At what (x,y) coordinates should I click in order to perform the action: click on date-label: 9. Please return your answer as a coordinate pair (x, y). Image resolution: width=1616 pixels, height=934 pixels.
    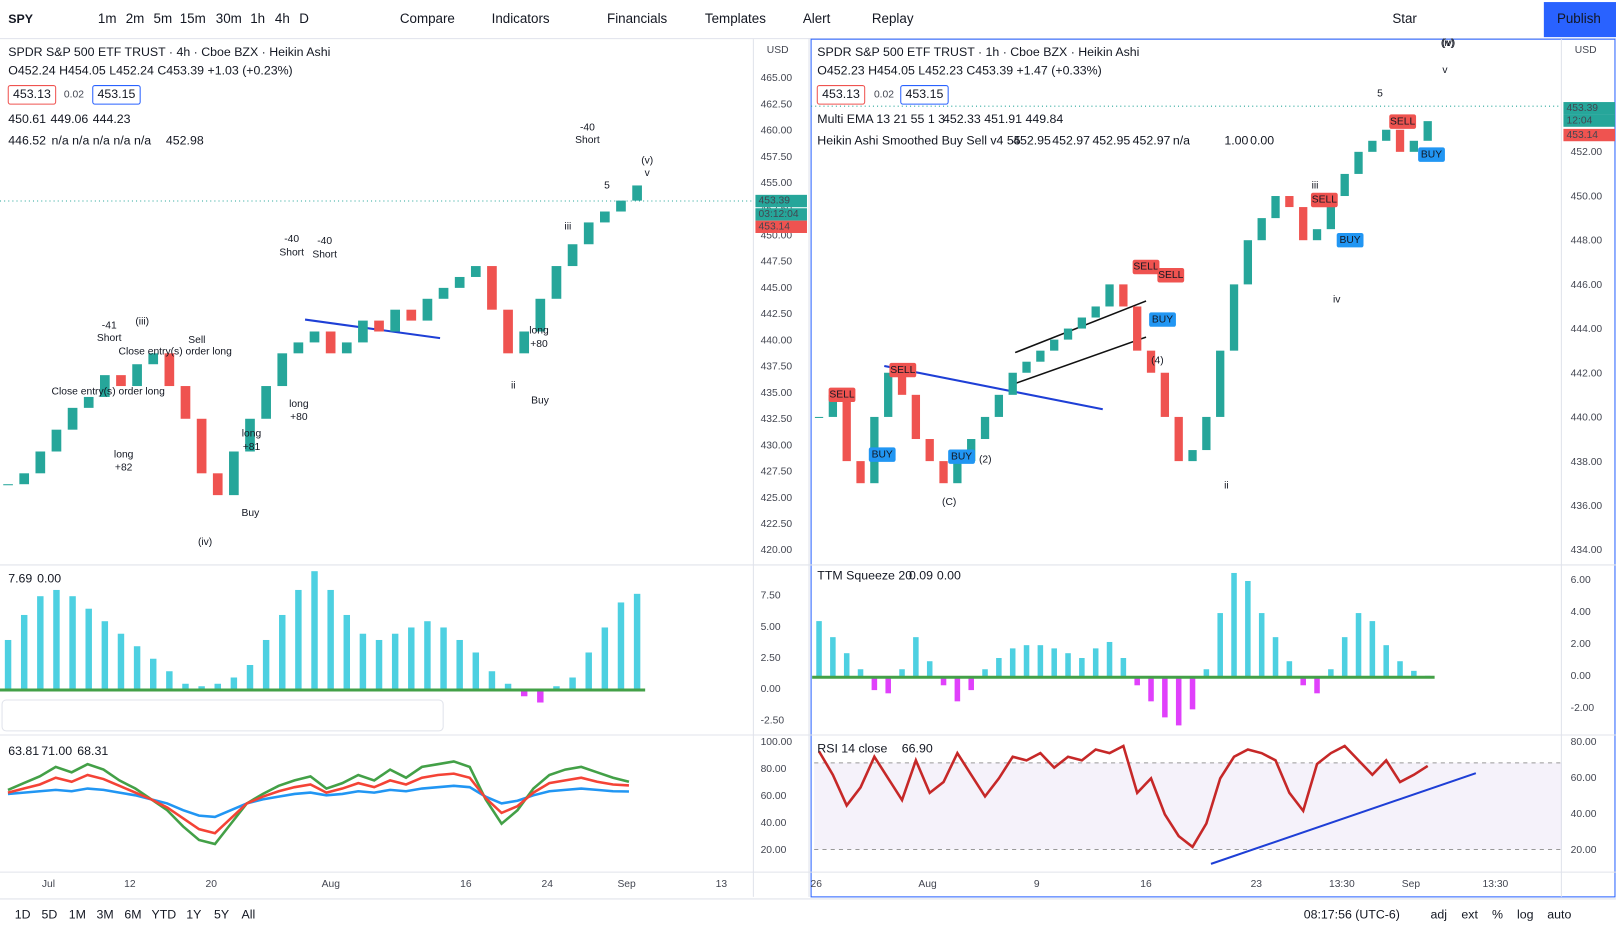
    Looking at the image, I should click on (1037, 884).